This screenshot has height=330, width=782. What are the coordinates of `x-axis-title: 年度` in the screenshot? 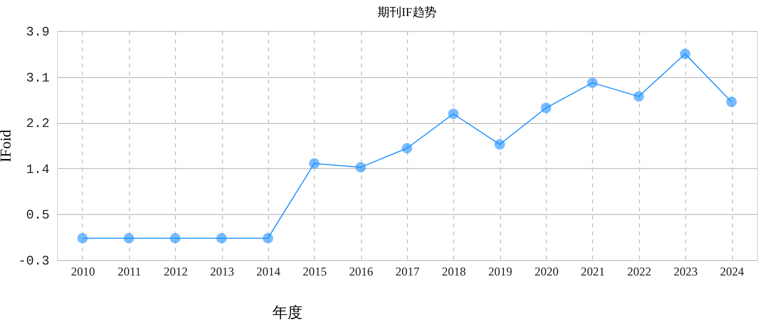 It's located at (287, 313).